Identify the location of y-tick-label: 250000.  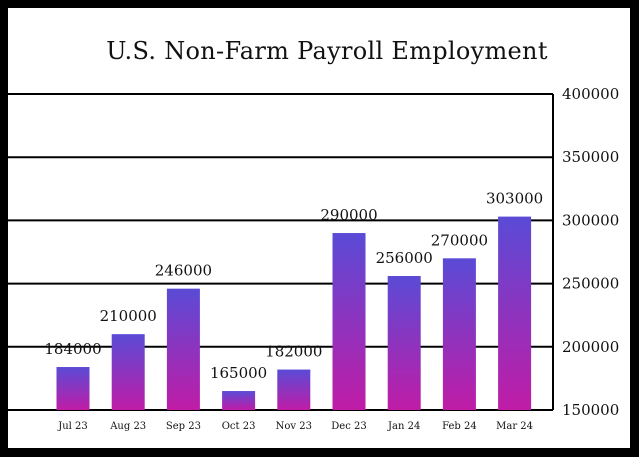
(590, 284).